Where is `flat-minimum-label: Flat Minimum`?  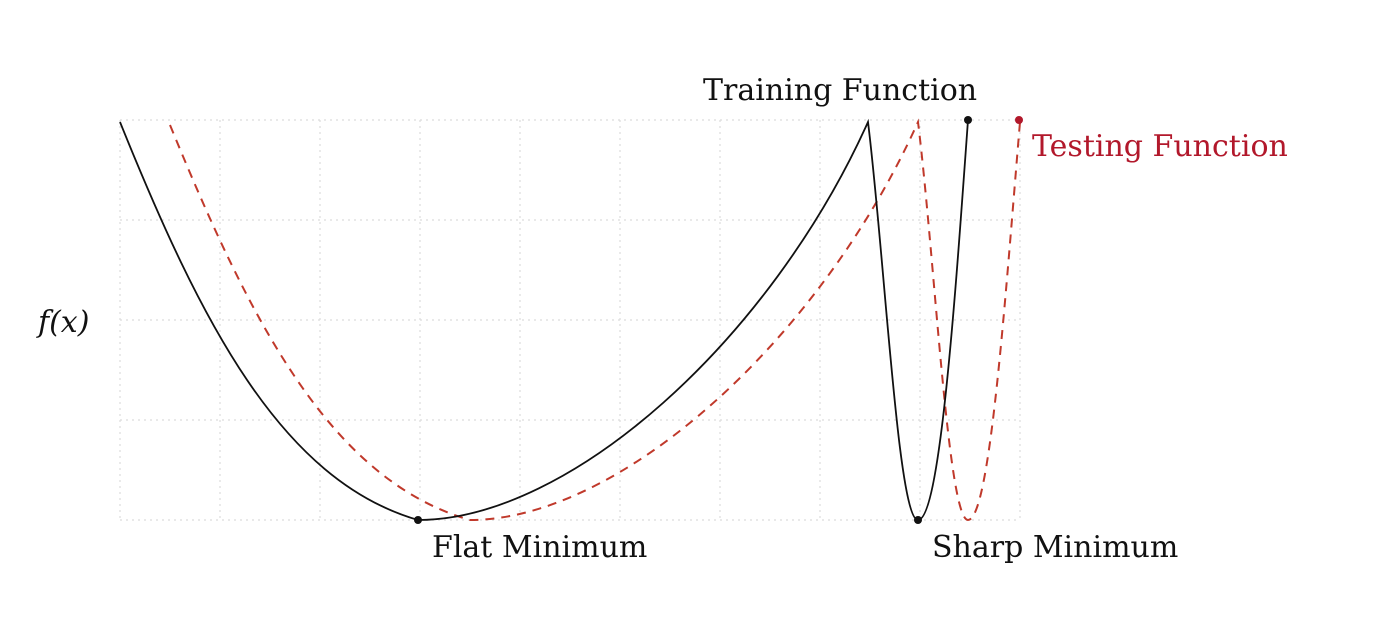 flat-minimum-label: Flat Minimum is located at coordinates (539, 547).